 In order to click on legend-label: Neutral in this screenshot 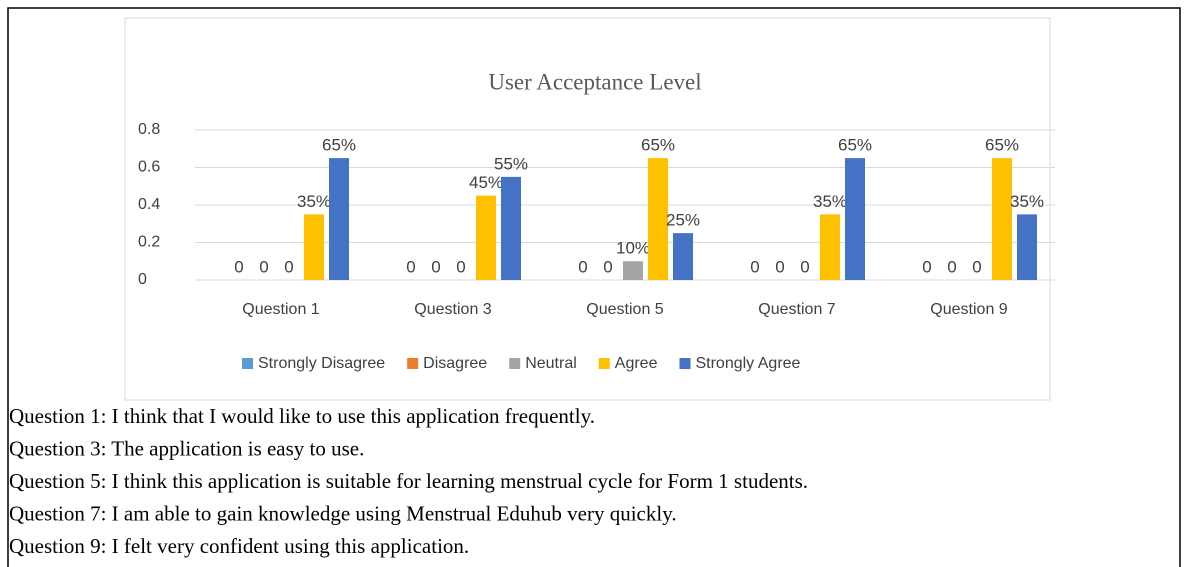, I will do `click(551, 363)`.